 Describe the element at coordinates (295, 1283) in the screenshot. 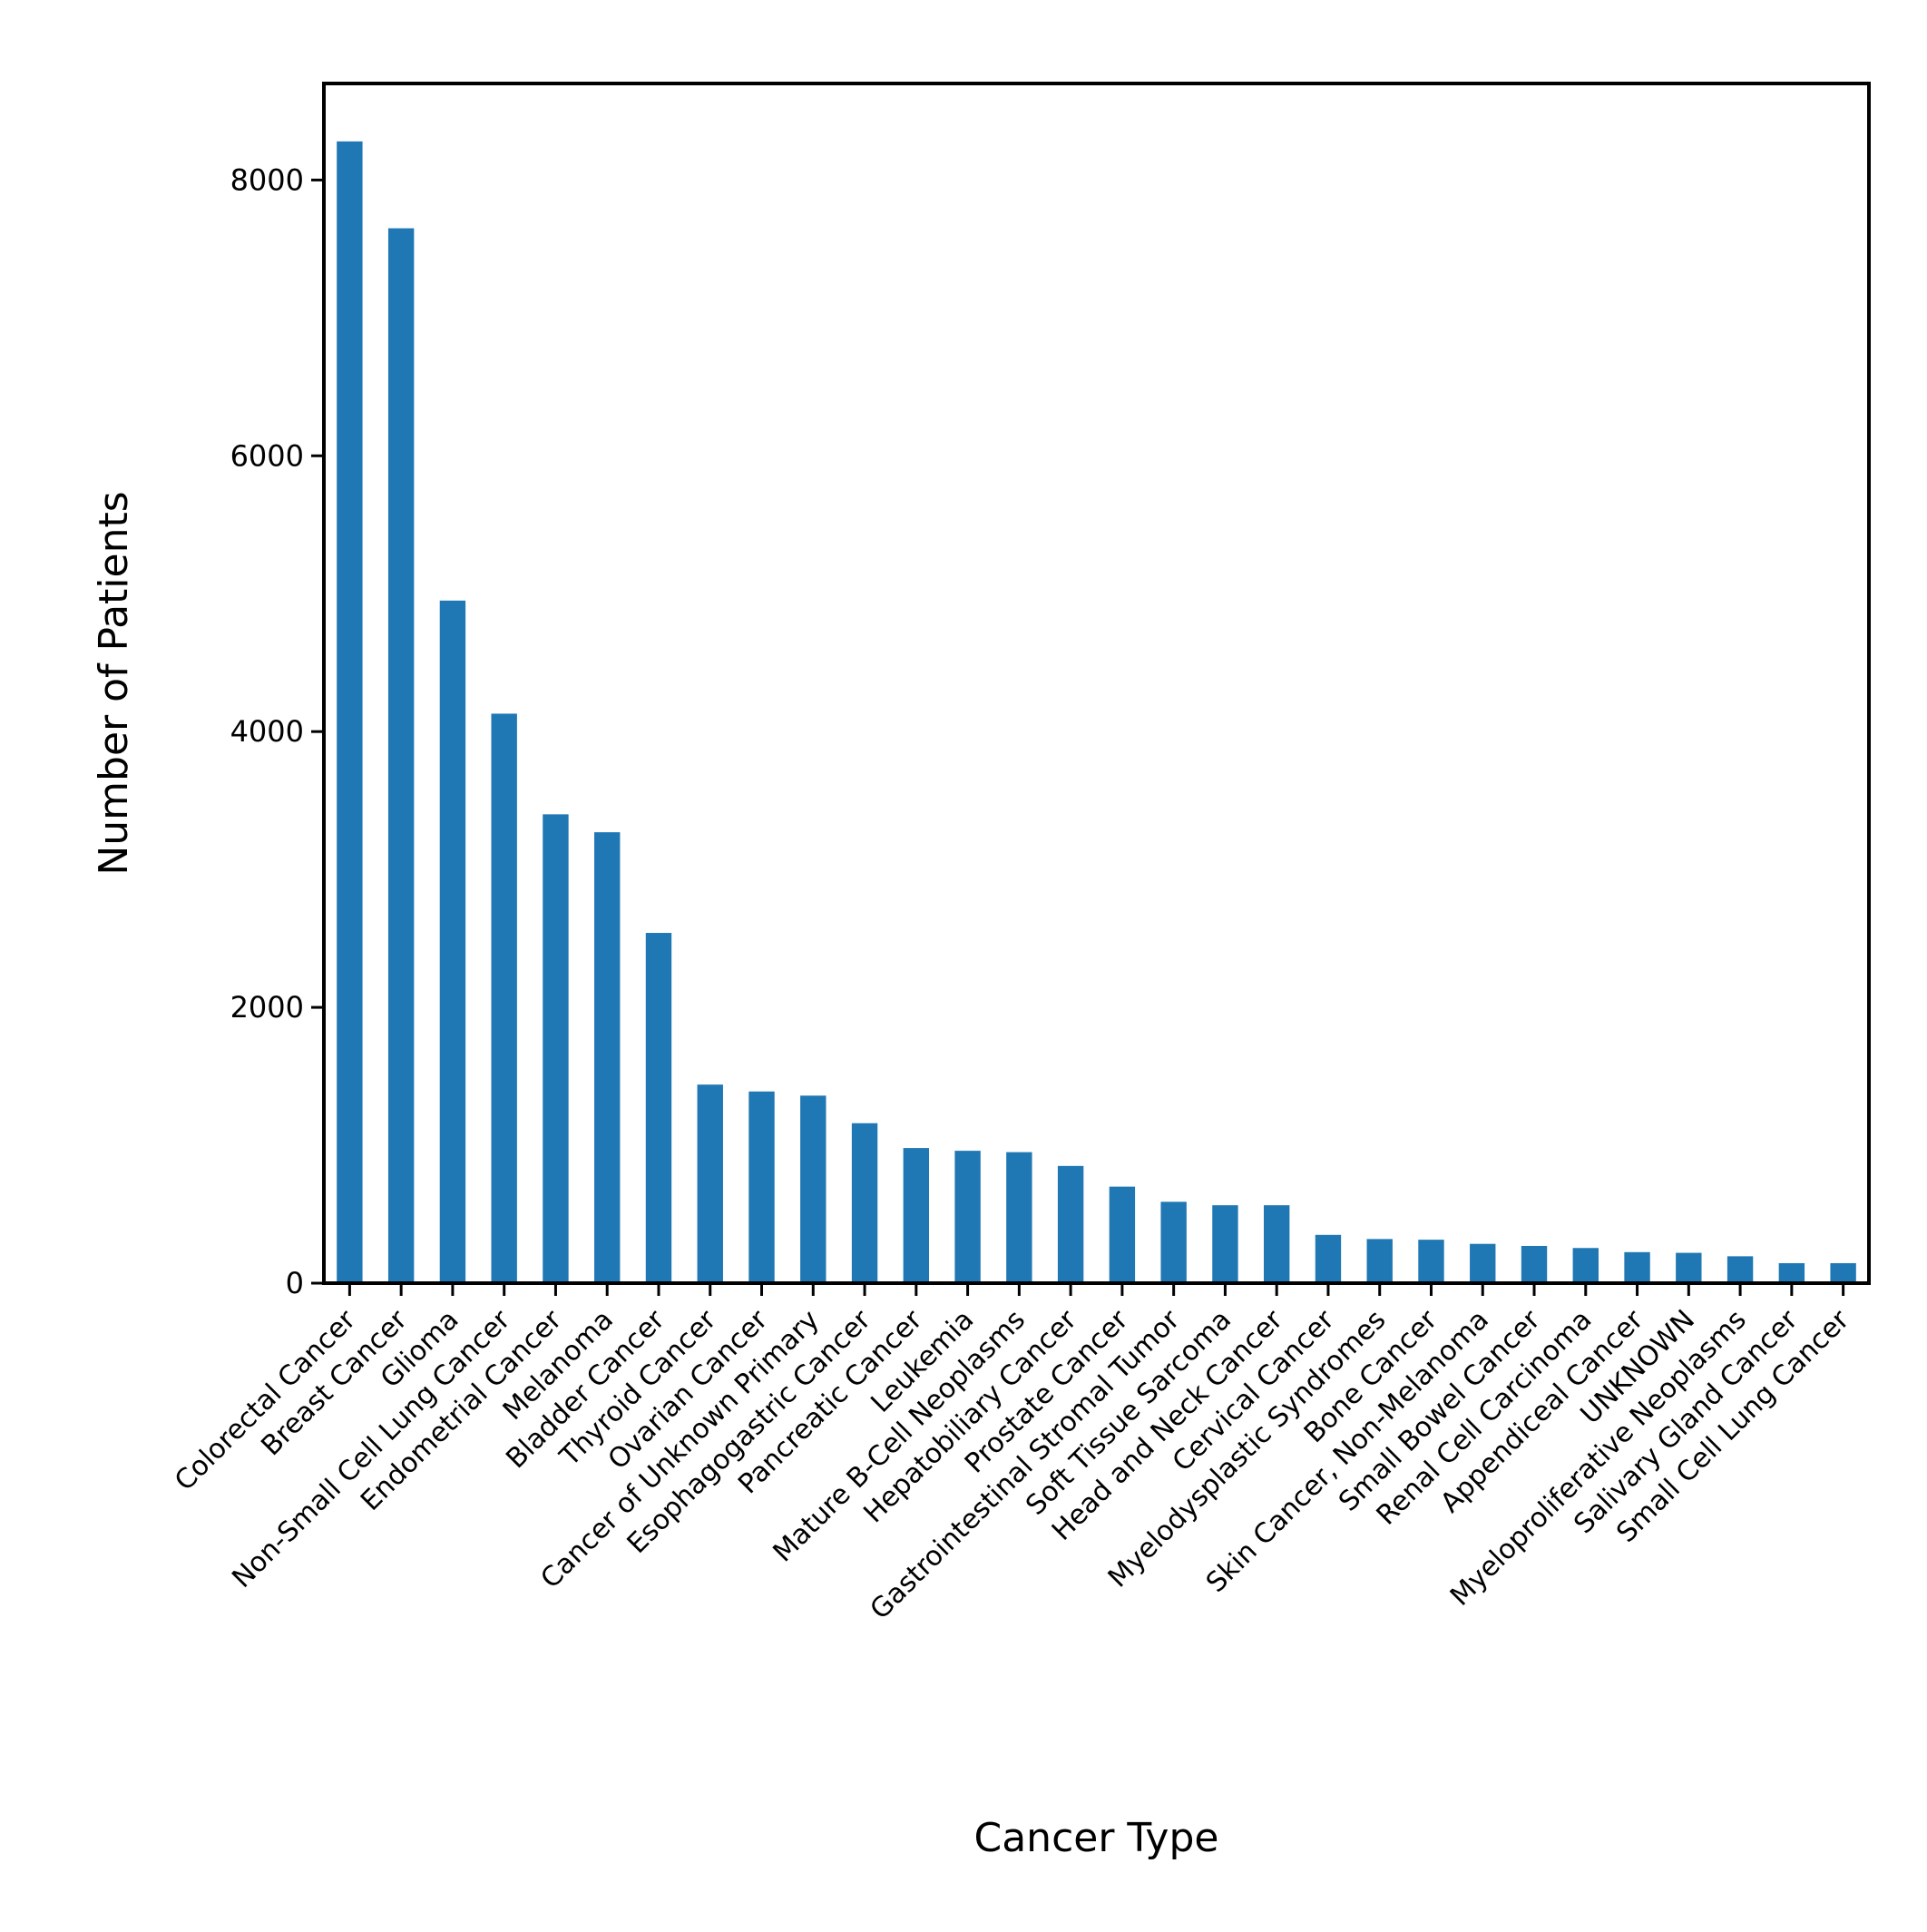

I see `y-tick-label: 0` at that location.